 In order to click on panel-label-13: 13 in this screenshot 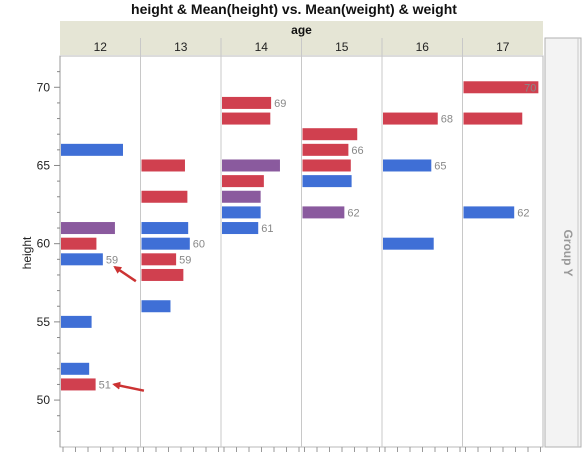, I will do `click(181, 47)`.